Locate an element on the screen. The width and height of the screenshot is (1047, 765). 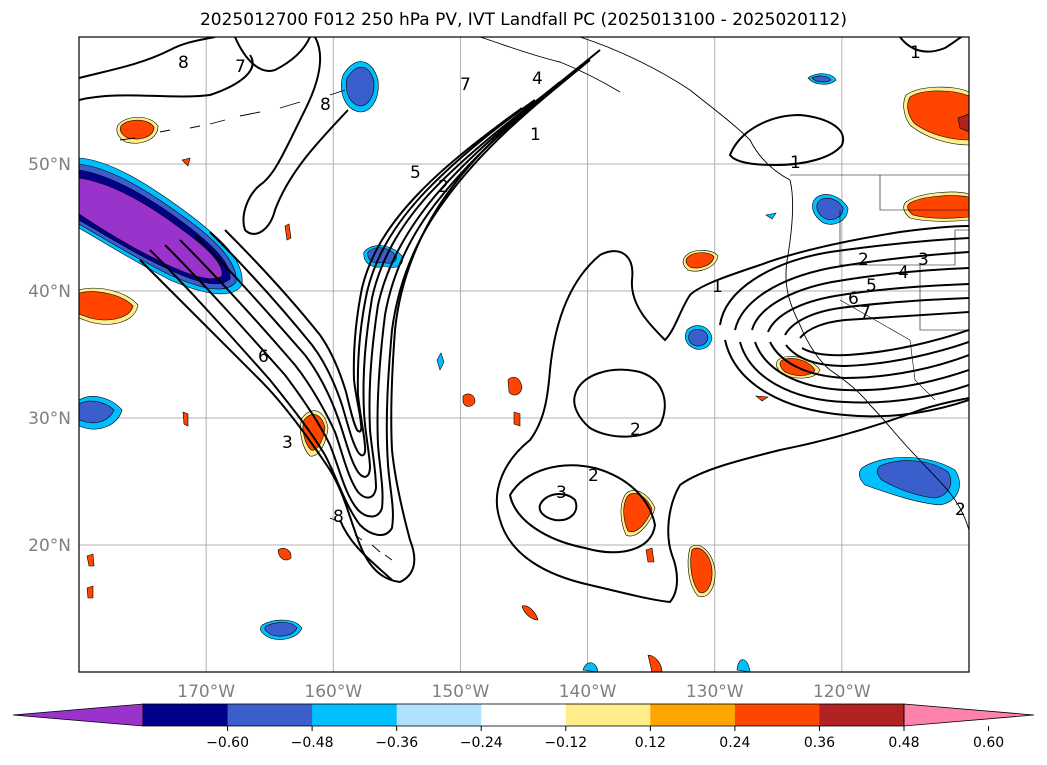
hawaiian-islands is located at coordinates (361, 539).